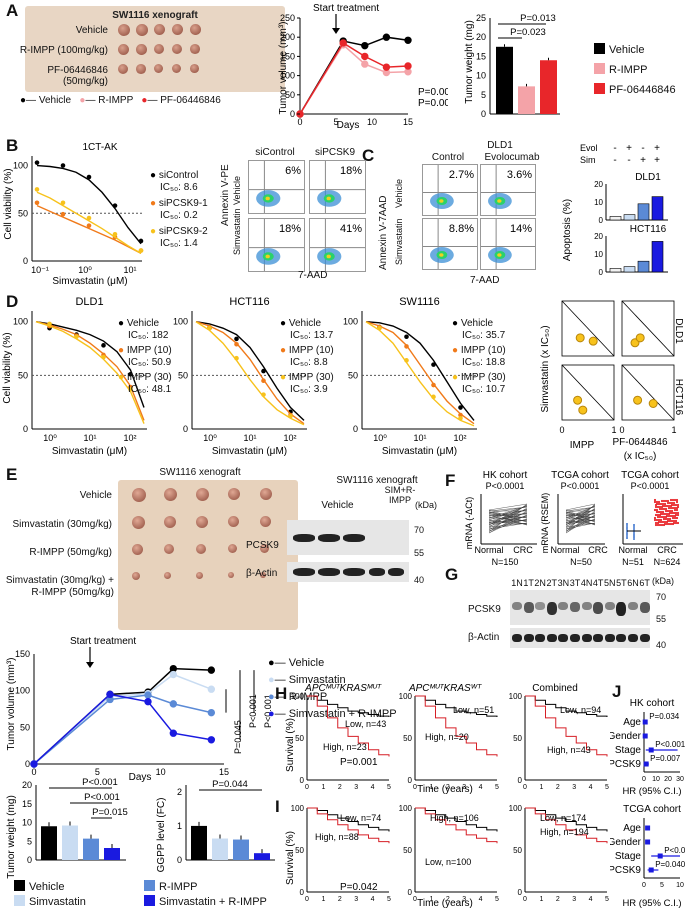  What do you see at coordinates (55, 100) in the screenshot?
I see `legend-vehicle: Vehicle` at bounding box center [55, 100].